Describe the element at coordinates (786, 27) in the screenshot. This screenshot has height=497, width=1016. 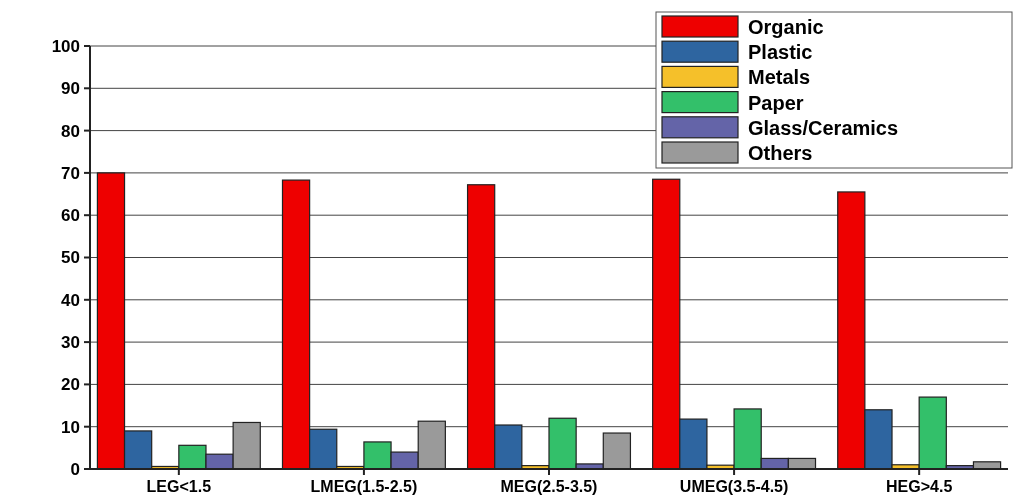
I see `legend-label: Organic` at that location.